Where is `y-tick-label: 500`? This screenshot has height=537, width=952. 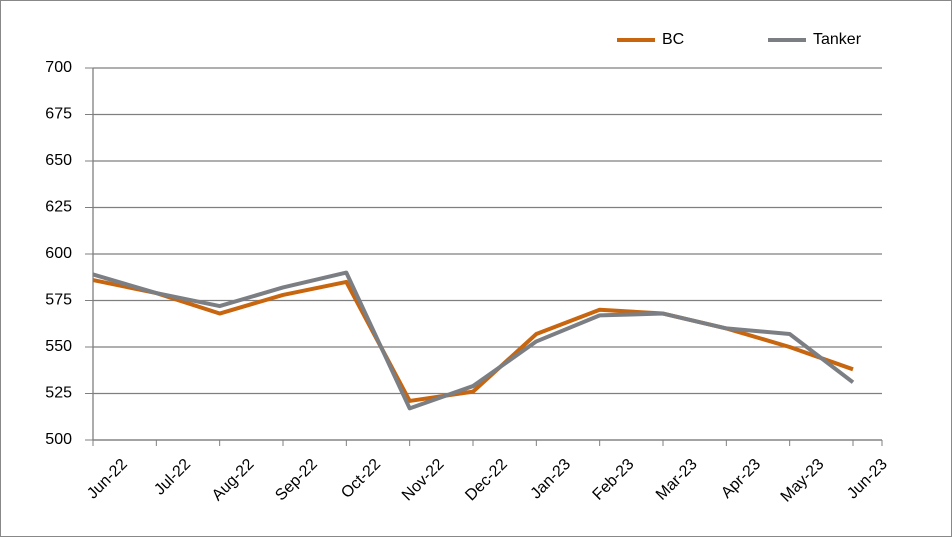 y-tick-label: 500 is located at coordinates (58, 439).